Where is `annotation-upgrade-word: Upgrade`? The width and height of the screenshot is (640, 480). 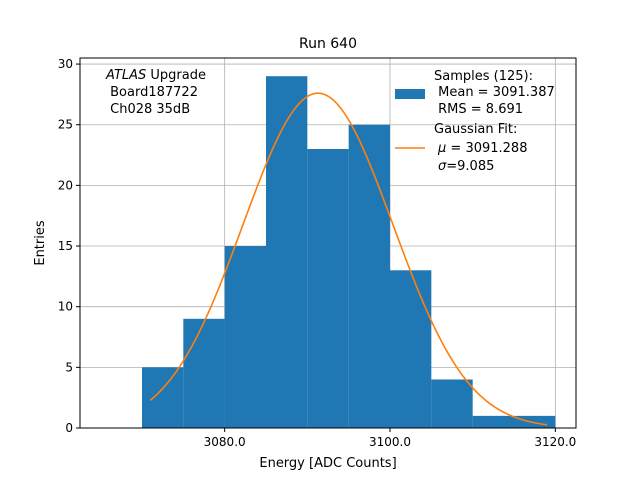
annotation-upgrade-word: Upgrade is located at coordinates (176, 75).